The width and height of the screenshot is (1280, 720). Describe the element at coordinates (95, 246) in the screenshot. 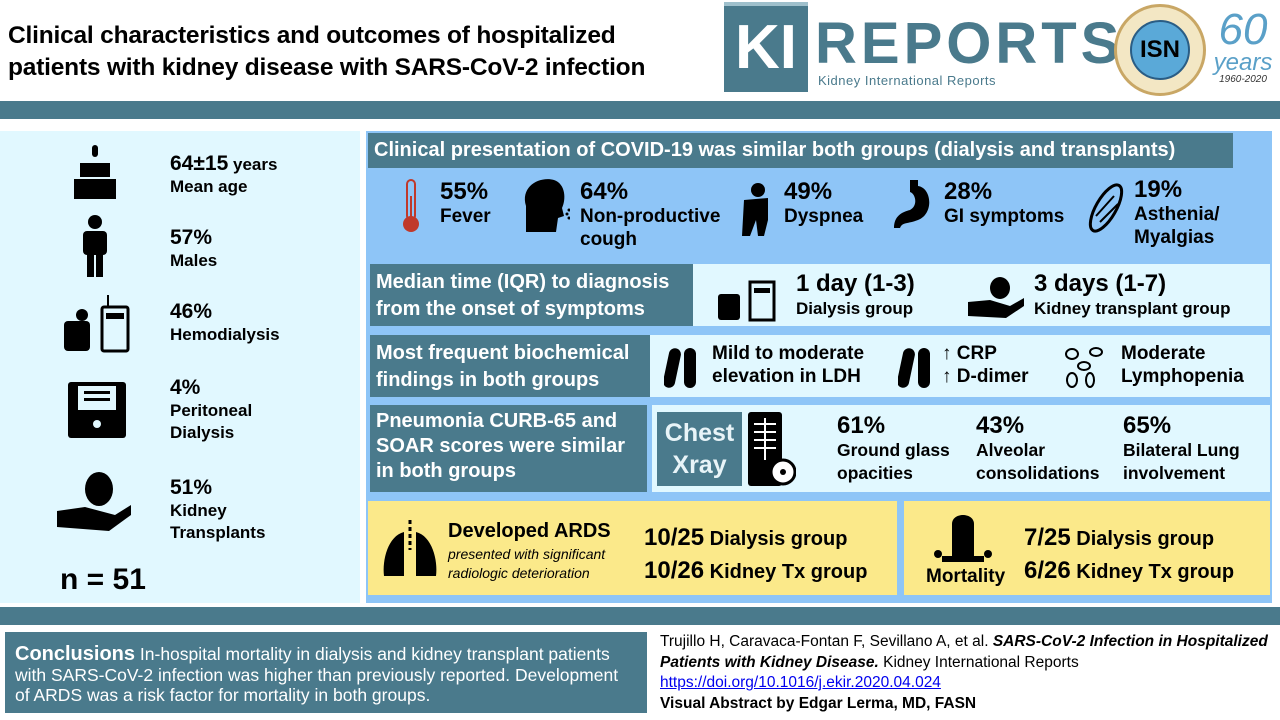

I see `person-icon` at that location.